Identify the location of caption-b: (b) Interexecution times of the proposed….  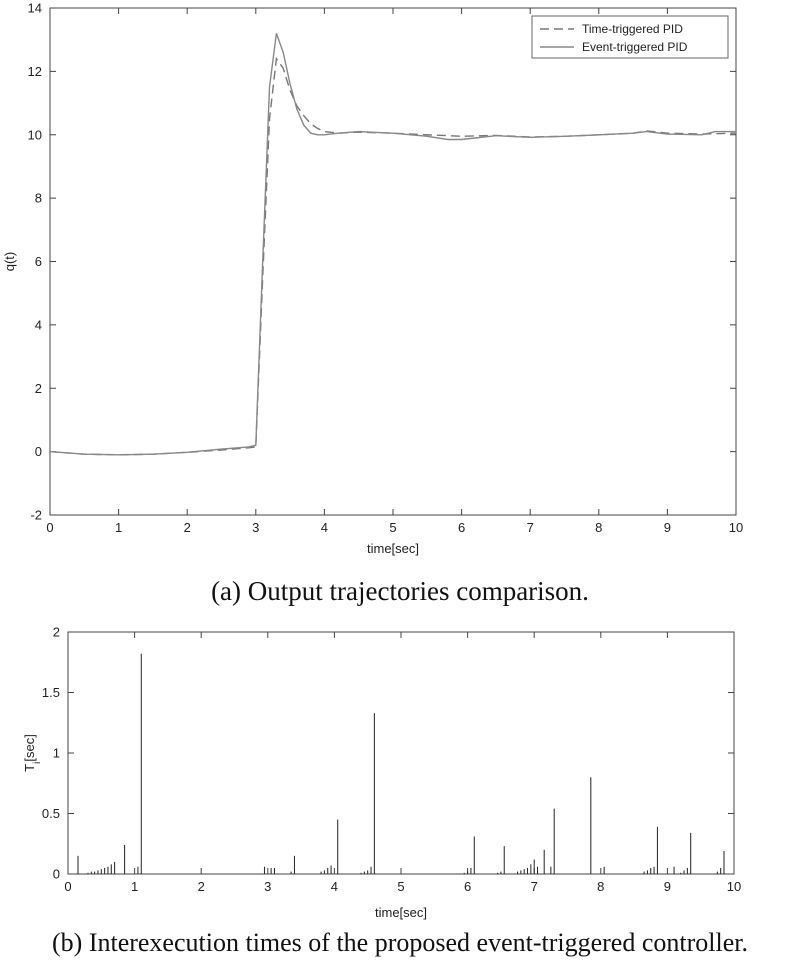
(400, 942).